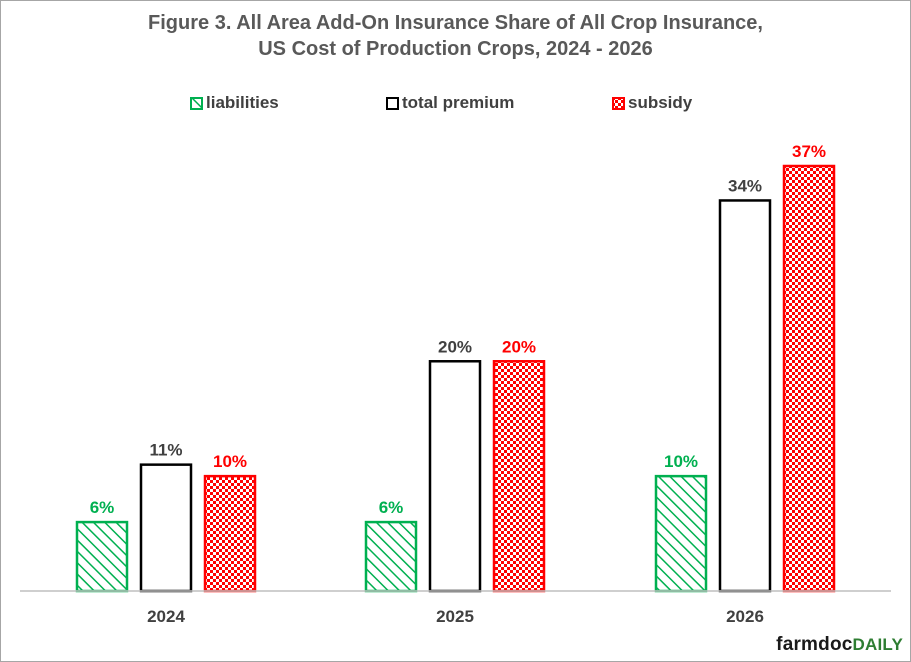  I want to click on category-label-2025: 2025, so click(455, 616).